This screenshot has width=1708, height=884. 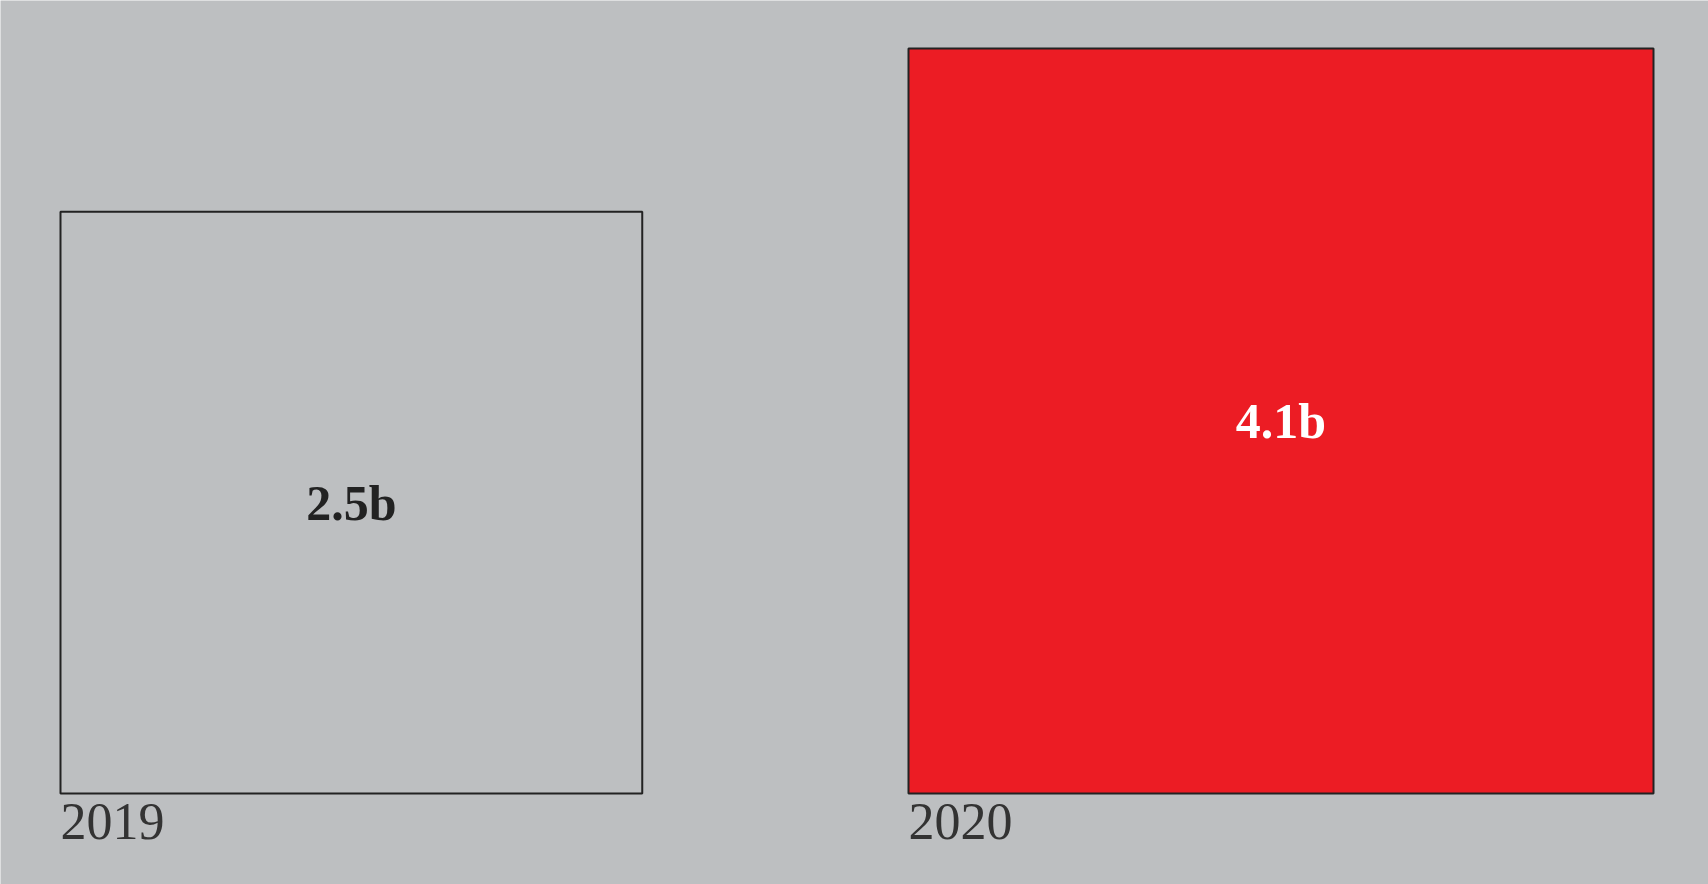 What do you see at coordinates (1281, 421) in the screenshot?
I see `data-label: 4.1b` at bounding box center [1281, 421].